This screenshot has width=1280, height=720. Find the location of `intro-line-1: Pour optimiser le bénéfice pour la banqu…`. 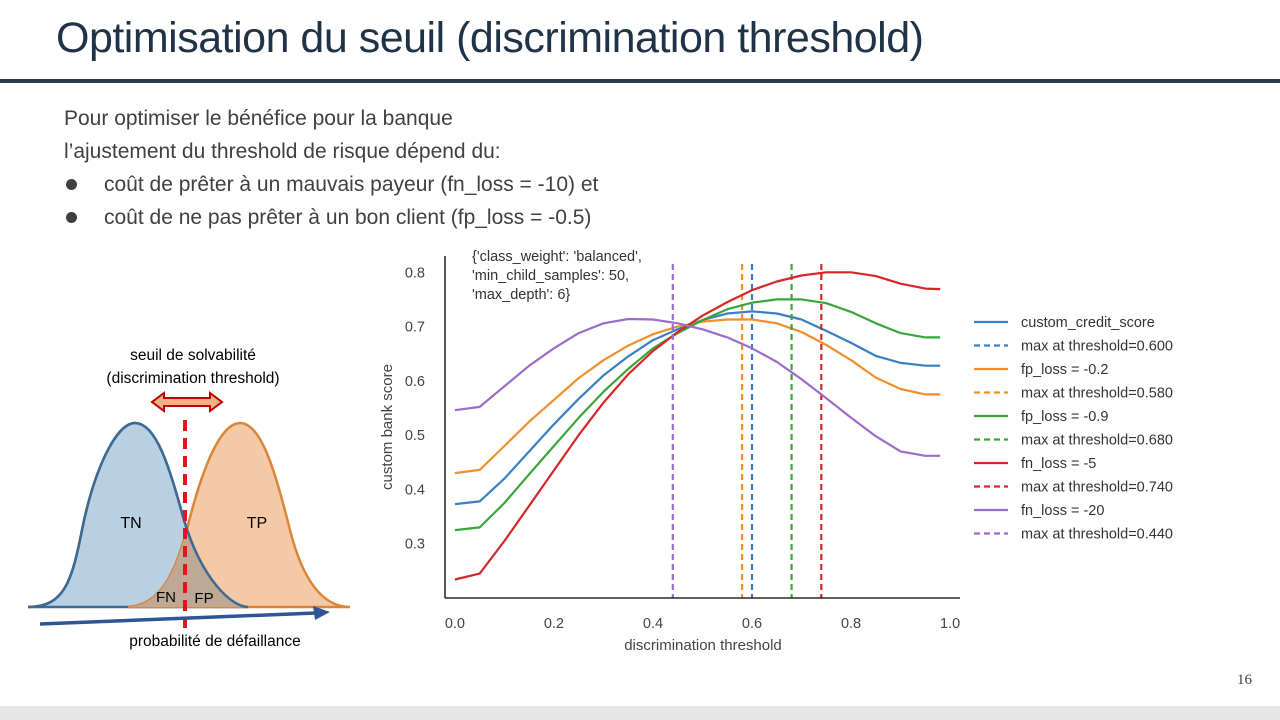

intro-line-1: Pour optimiser le bénéfice pour la banqu… is located at coordinates (258, 118).